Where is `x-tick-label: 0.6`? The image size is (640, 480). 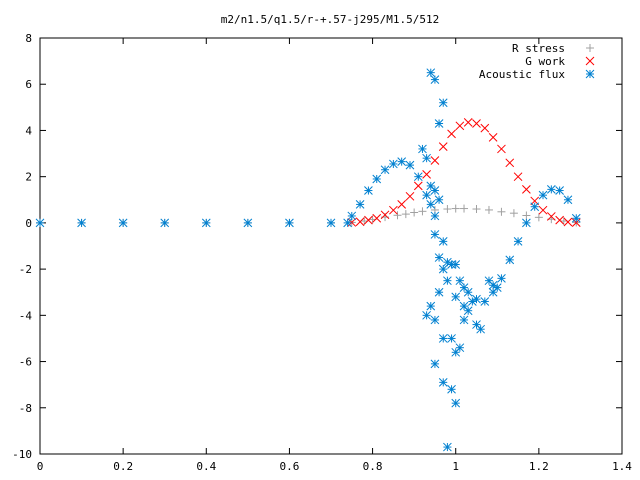 x-tick-label: 0.6 is located at coordinates (289, 466).